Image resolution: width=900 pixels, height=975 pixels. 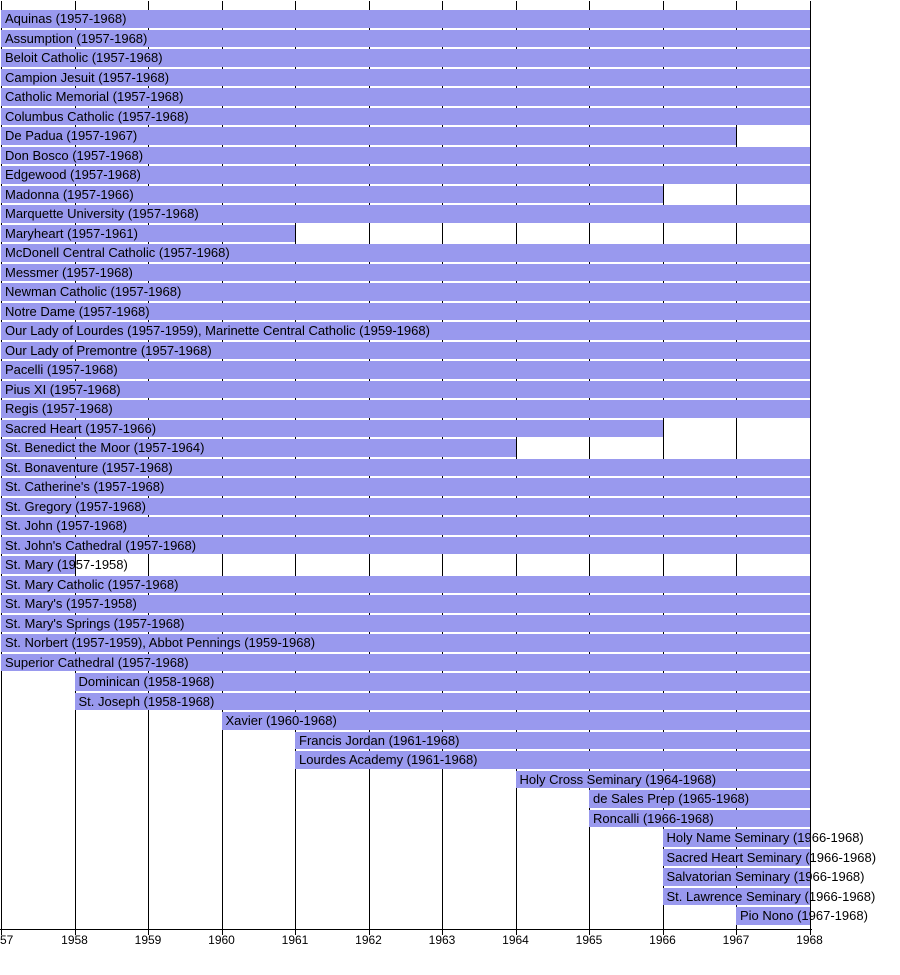 I want to click on timeline-bar: Maryheart (1957-1961), so click(x=148, y=233).